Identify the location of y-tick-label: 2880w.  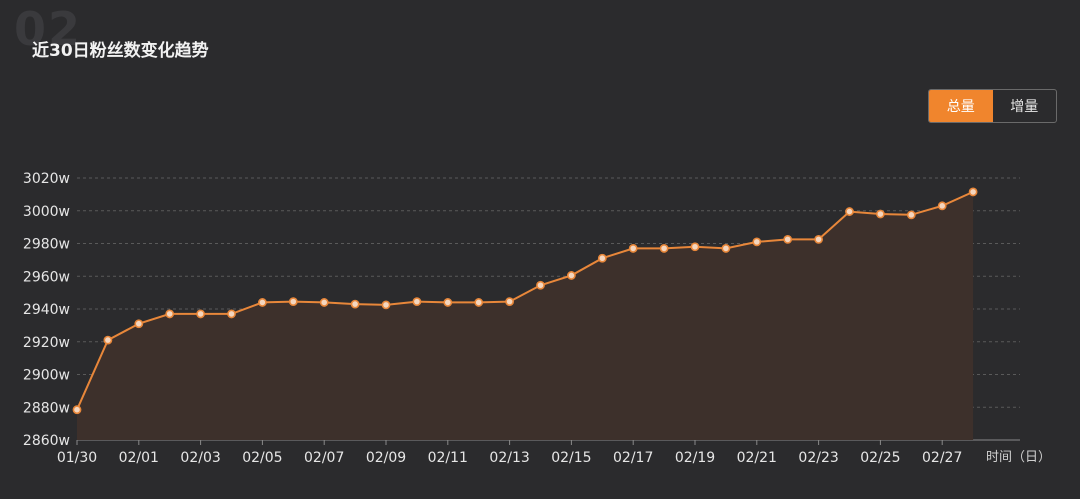
(46, 408).